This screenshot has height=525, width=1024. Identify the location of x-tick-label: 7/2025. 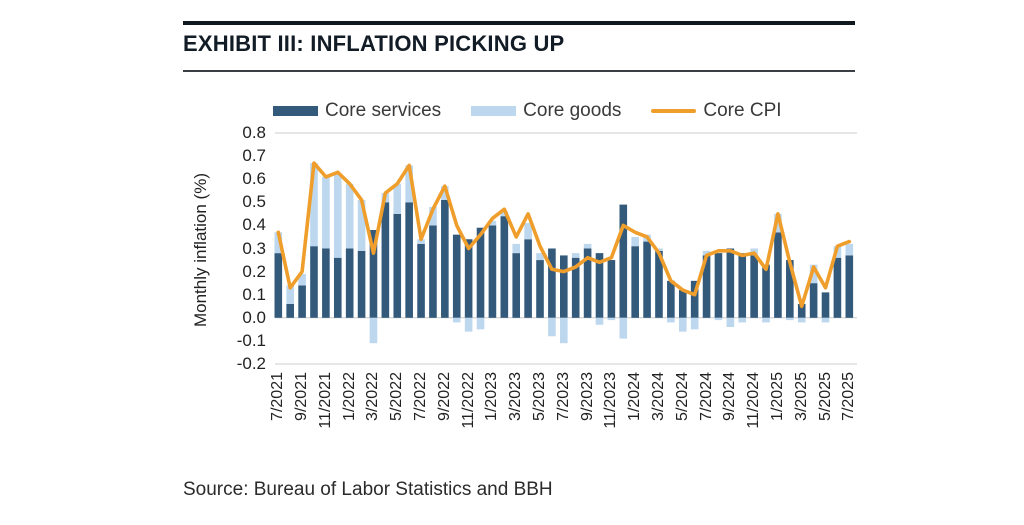
(849, 396).